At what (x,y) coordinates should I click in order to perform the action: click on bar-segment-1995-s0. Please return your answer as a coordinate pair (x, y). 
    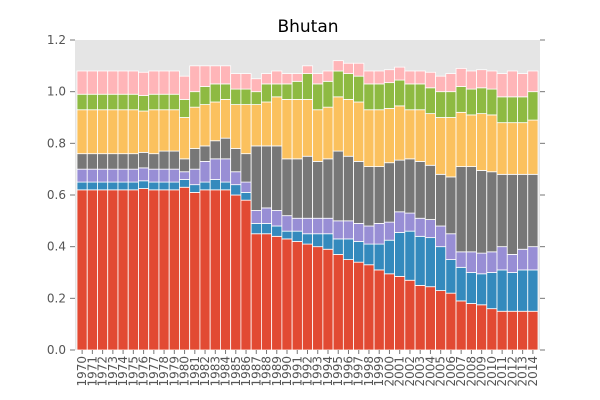
    Looking at the image, I should click on (338, 302).